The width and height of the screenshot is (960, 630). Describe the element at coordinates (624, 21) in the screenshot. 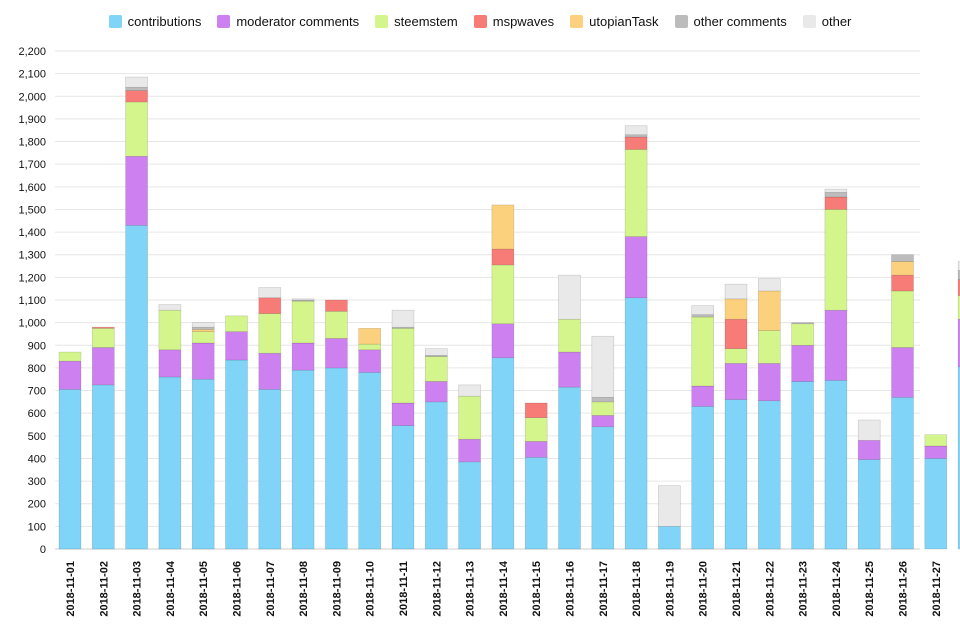

I see `legend-label: utopianTask` at that location.